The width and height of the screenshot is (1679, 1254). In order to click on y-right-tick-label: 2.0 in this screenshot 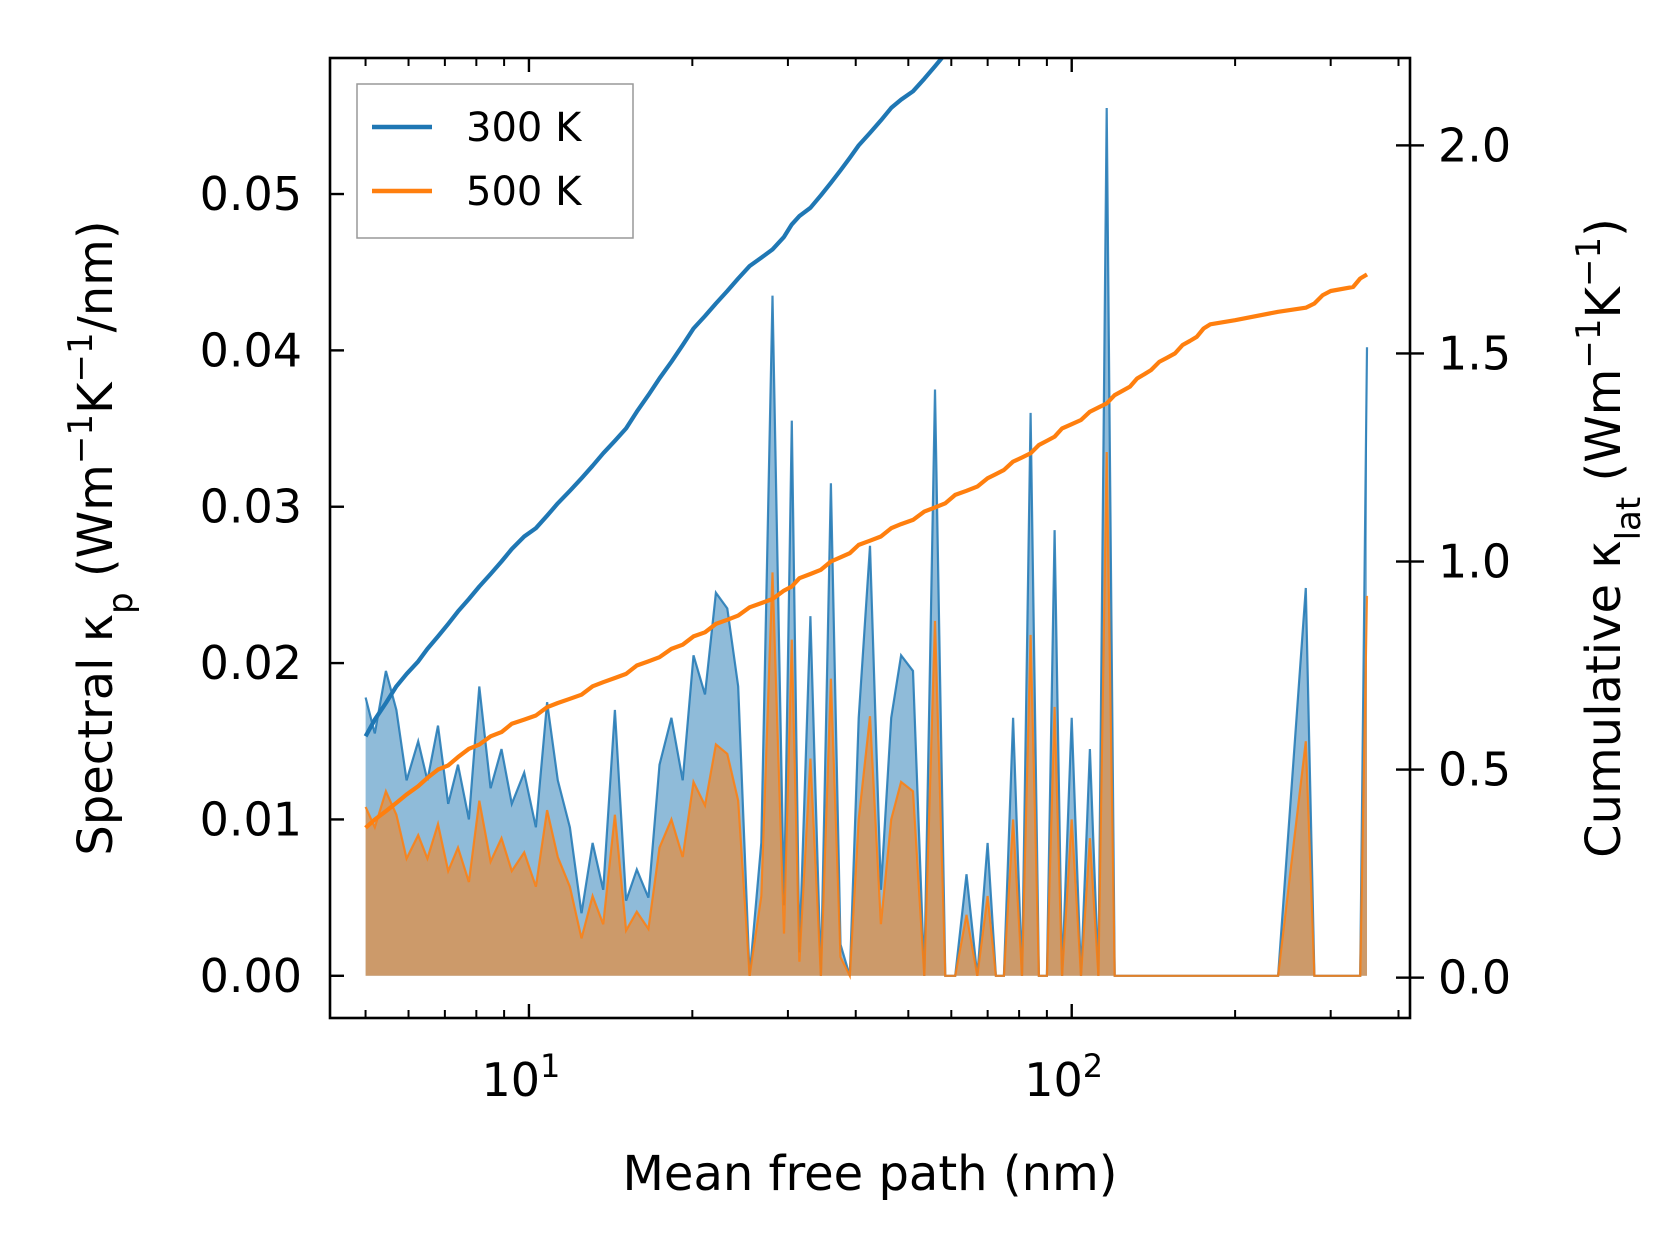, I will do `click(1474, 145)`.